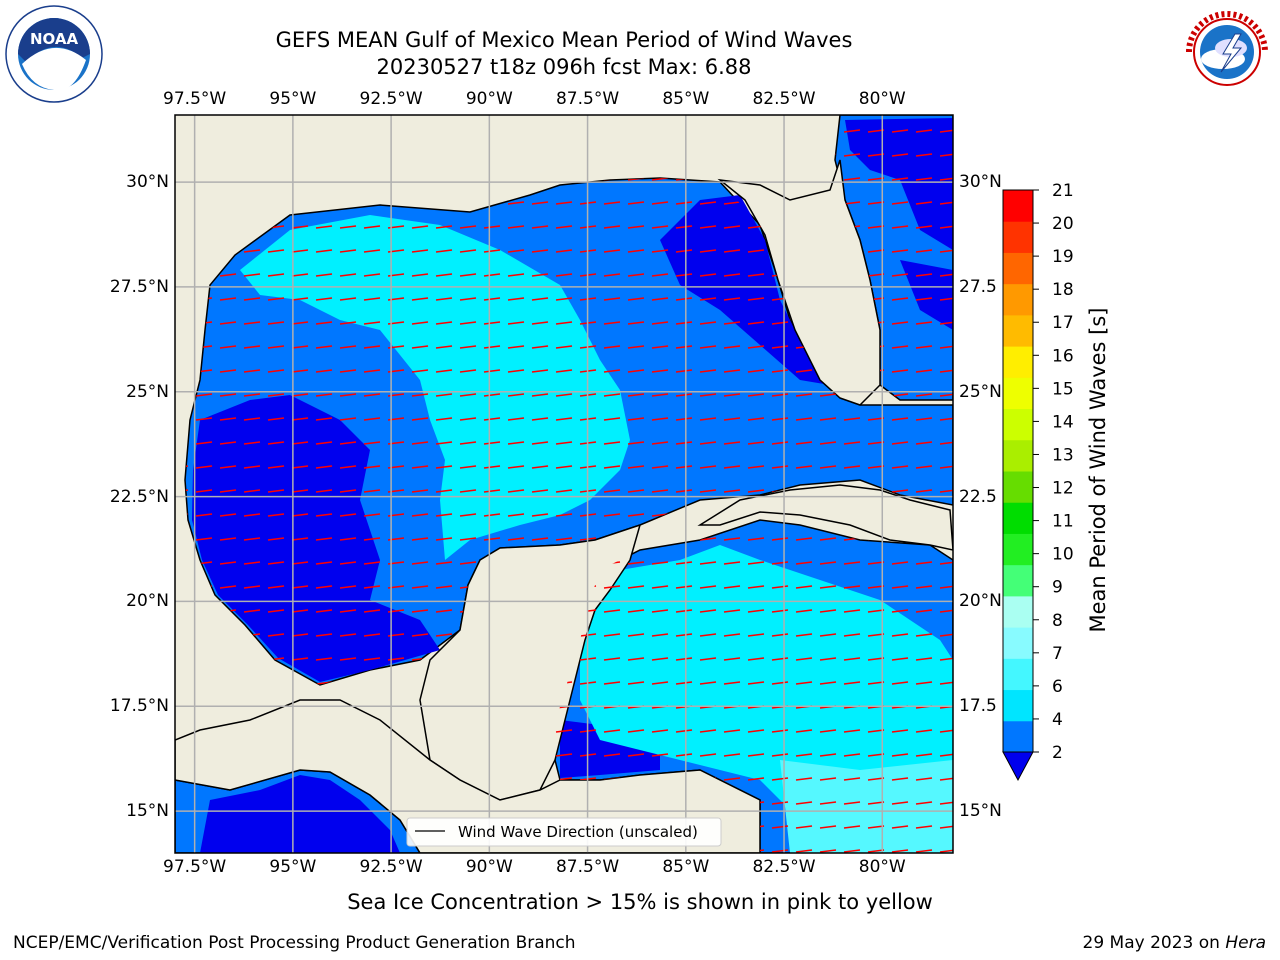 This screenshot has width=1280, height=960. Describe the element at coordinates (139, 286) in the screenshot. I see `lat-label: 27.5°N` at that location.